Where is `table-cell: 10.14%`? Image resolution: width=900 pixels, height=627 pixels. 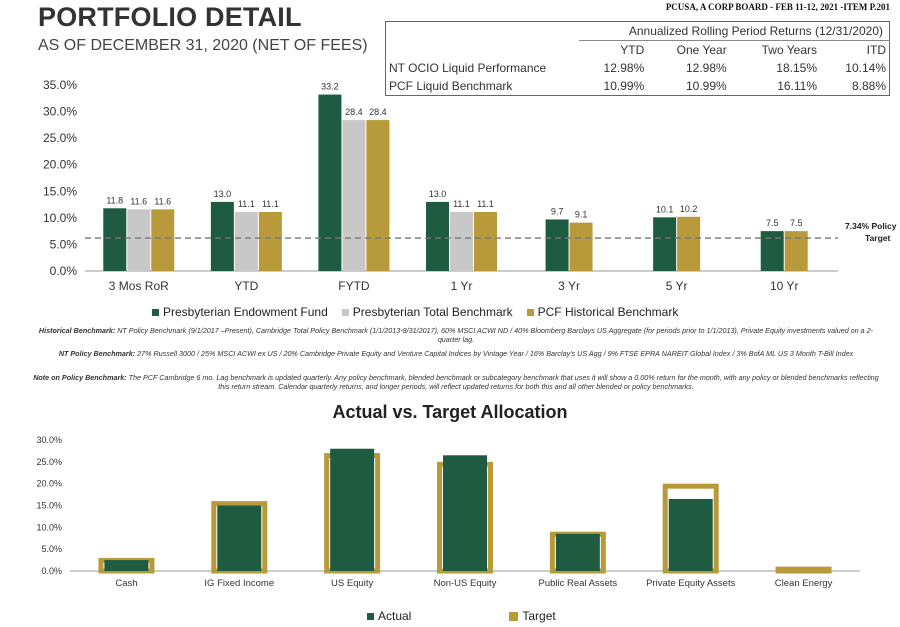 table-cell: 10.14% is located at coordinates (865, 68).